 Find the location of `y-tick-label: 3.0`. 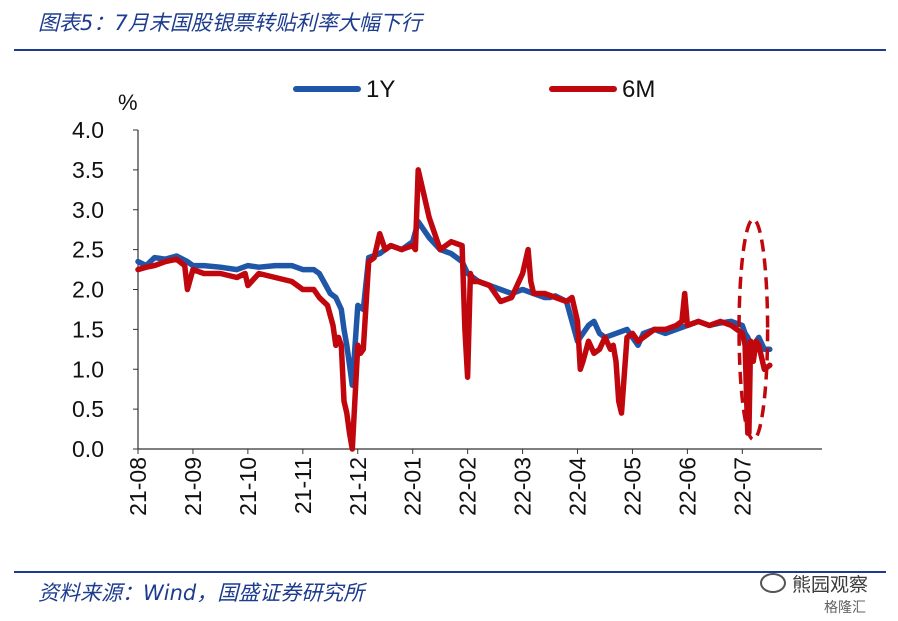

y-tick-label: 3.0 is located at coordinates (88, 210).